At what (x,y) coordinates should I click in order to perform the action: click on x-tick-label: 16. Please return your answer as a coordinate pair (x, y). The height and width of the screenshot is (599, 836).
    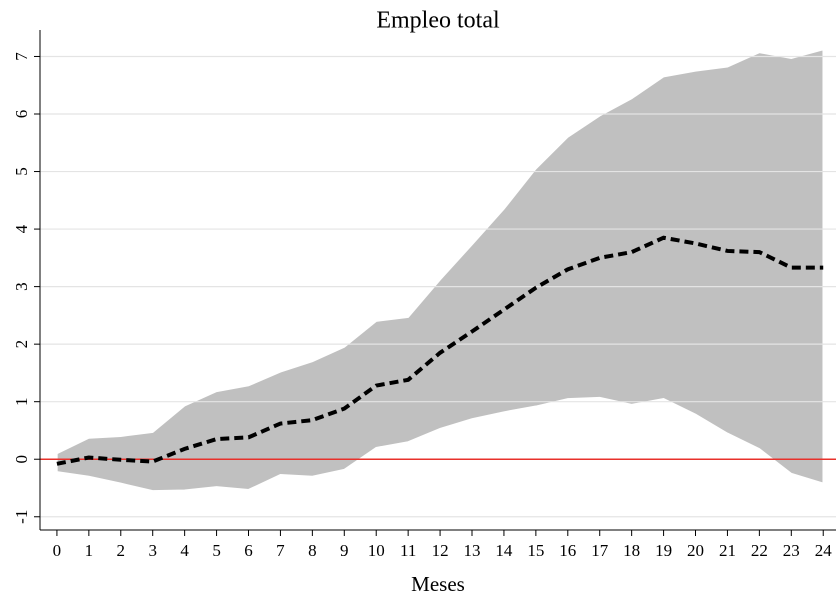
    Looking at the image, I should click on (567, 550).